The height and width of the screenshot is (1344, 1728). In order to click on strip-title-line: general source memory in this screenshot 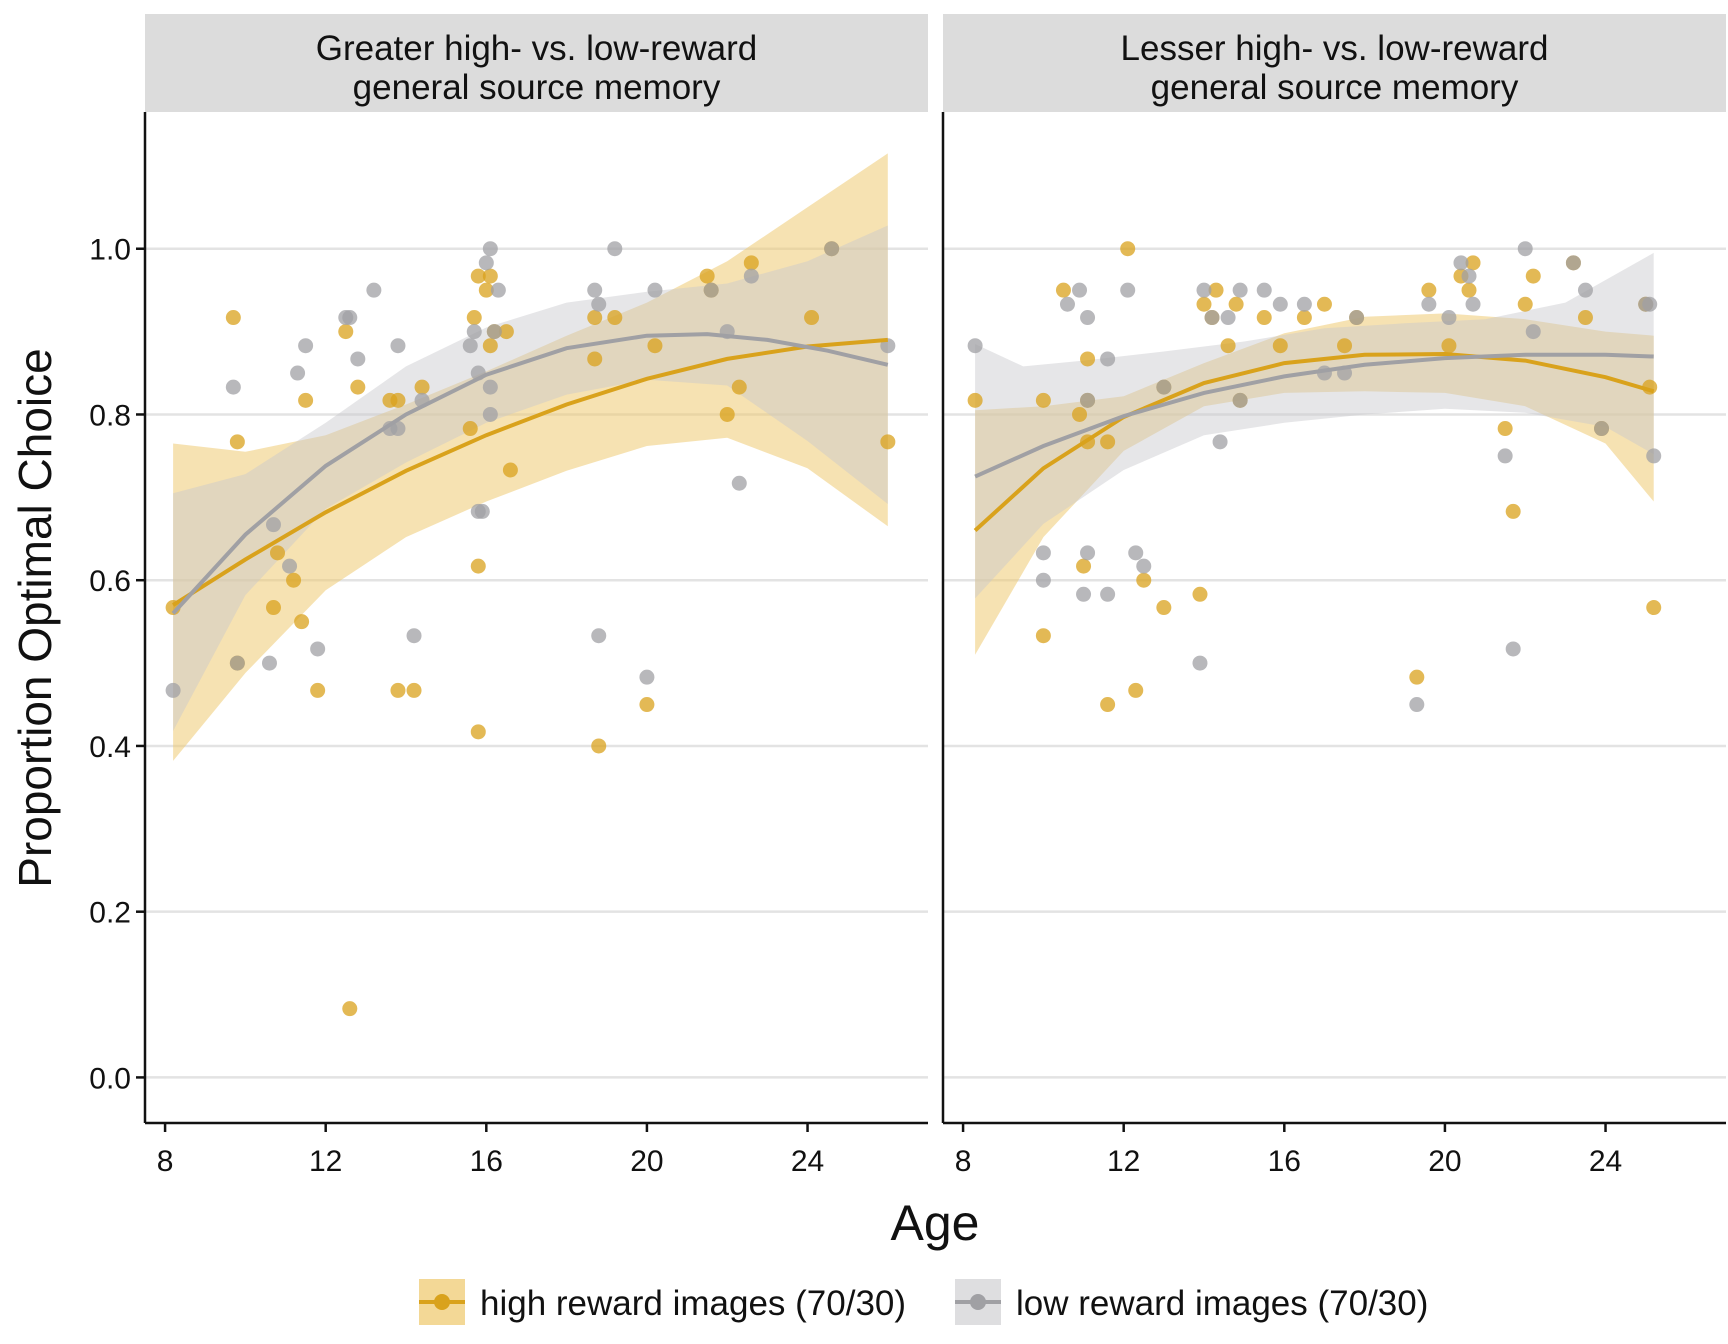, I will do `click(537, 87)`.